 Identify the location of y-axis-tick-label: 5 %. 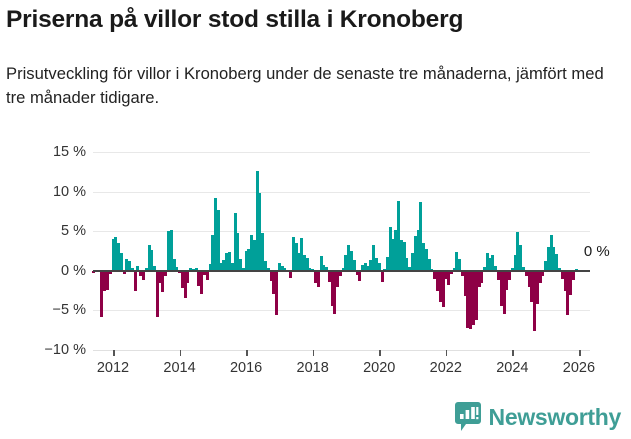
(73, 231).